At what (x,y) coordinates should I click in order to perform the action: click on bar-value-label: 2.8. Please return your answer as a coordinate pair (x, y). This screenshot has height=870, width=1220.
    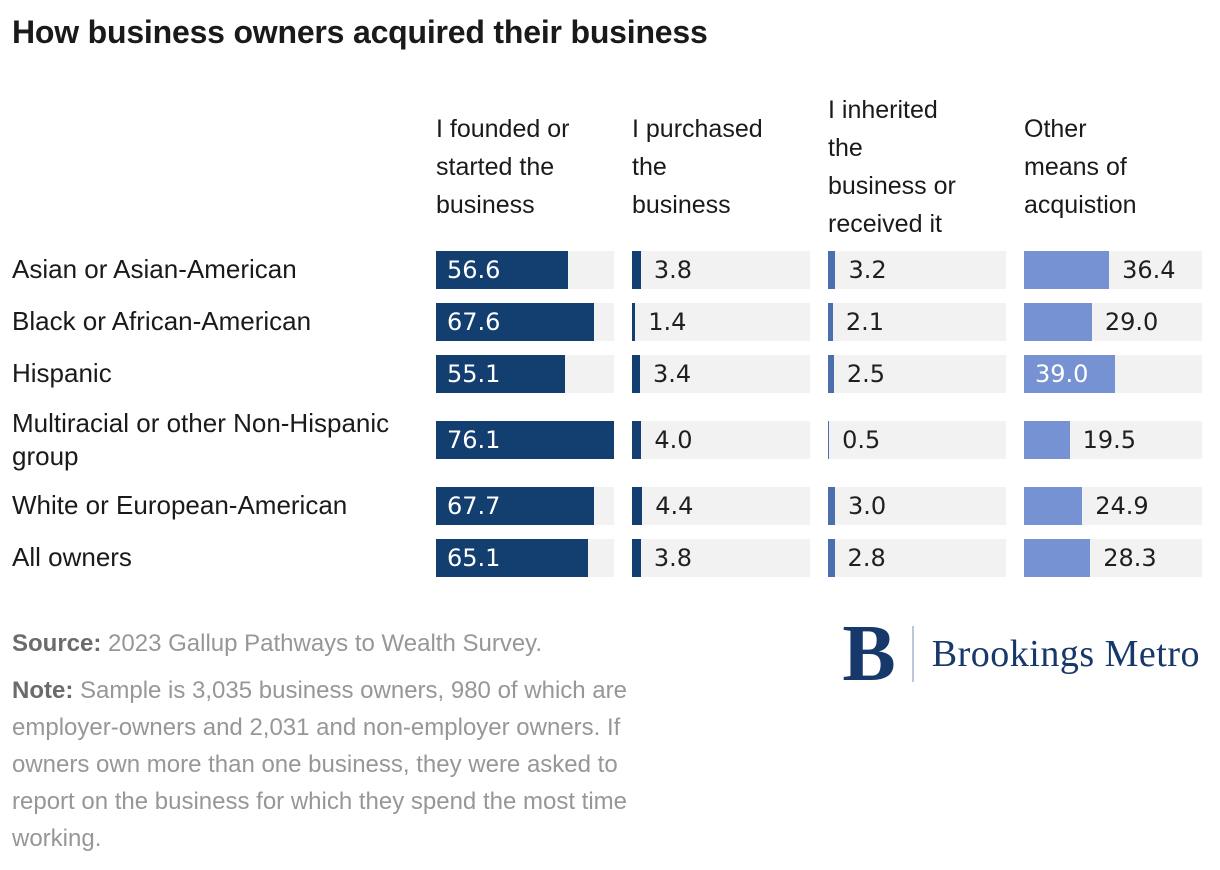
    Looking at the image, I should click on (866, 557).